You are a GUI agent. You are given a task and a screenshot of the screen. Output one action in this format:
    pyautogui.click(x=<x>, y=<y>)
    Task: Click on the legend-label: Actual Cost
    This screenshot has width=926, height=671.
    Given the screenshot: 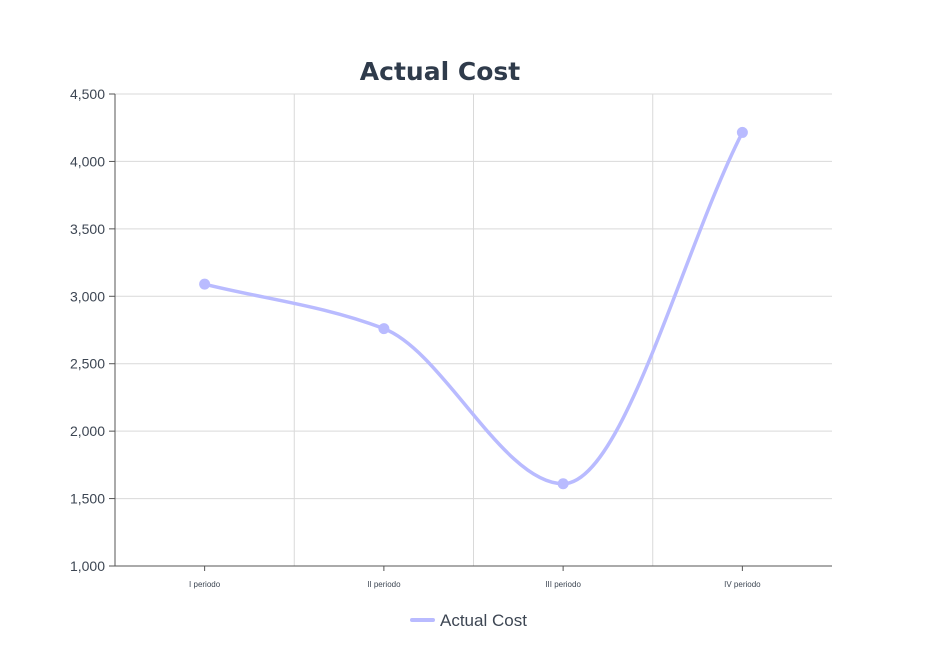 What is the action you would take?
    pyautogui.click(x=483, y=620)
    